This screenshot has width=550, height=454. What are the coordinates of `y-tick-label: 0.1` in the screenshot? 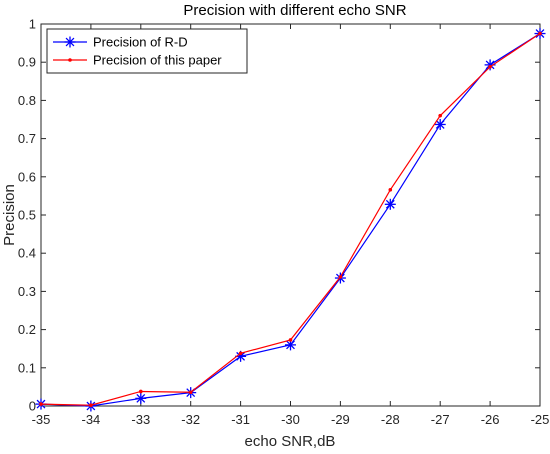 It's located at (27, 367).